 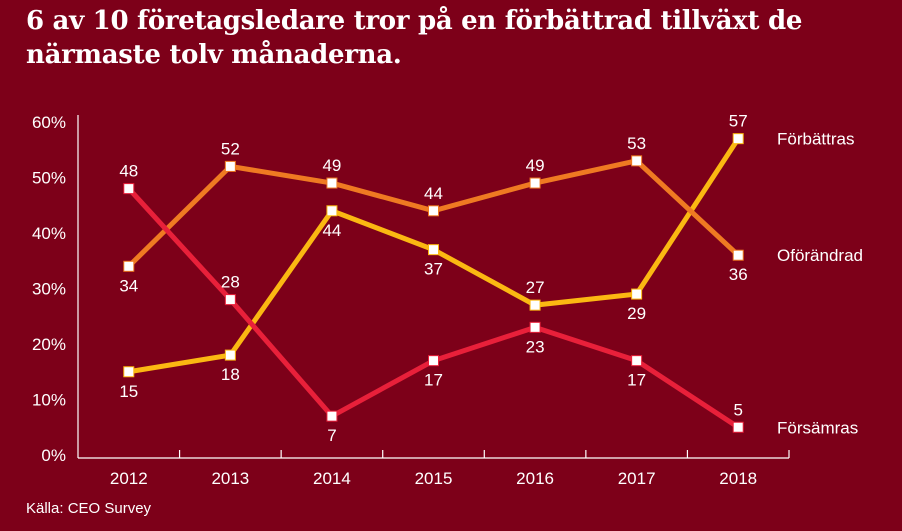 What do you see at coordinates (332, 478) in the screenshot?
I see `x-tick-label: 2014` at bounding box center [332, 478].